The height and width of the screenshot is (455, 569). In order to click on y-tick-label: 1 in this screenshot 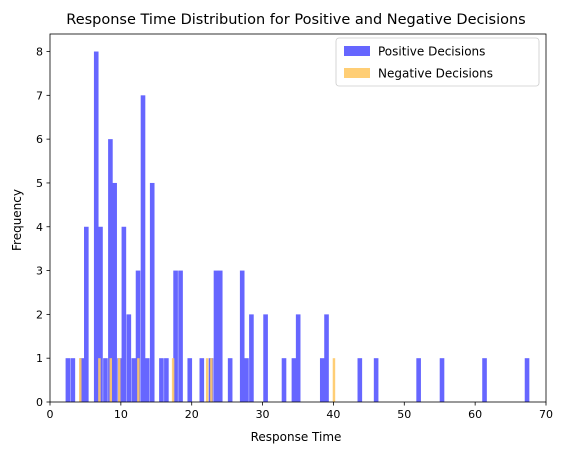, I will do `click(39, 358)`.